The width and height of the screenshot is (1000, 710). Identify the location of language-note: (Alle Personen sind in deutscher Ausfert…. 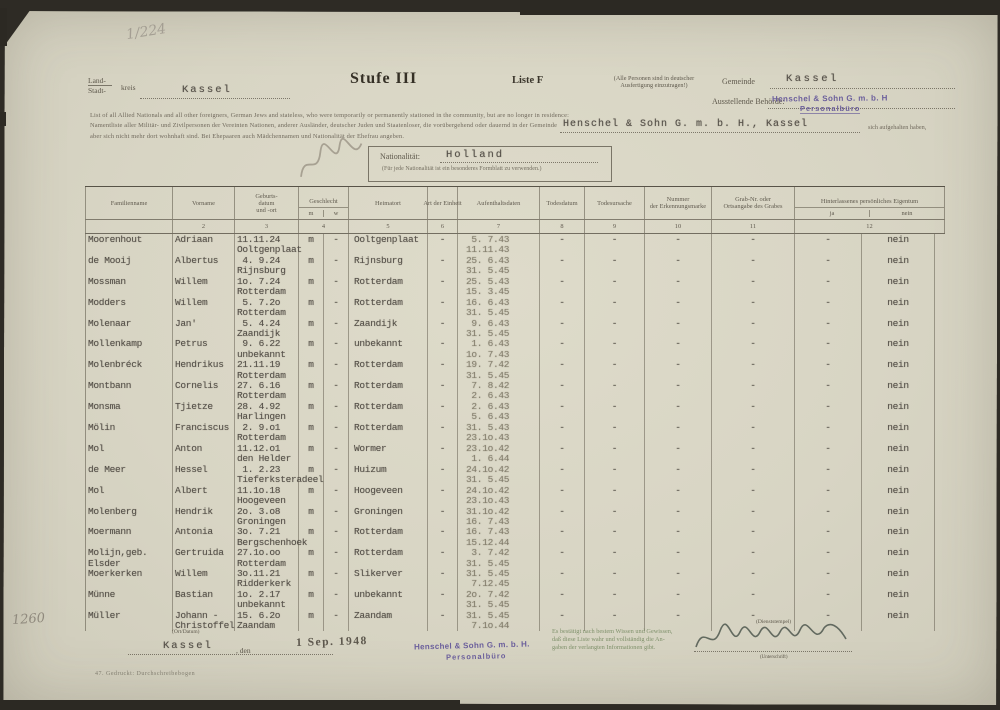
(654, 82).